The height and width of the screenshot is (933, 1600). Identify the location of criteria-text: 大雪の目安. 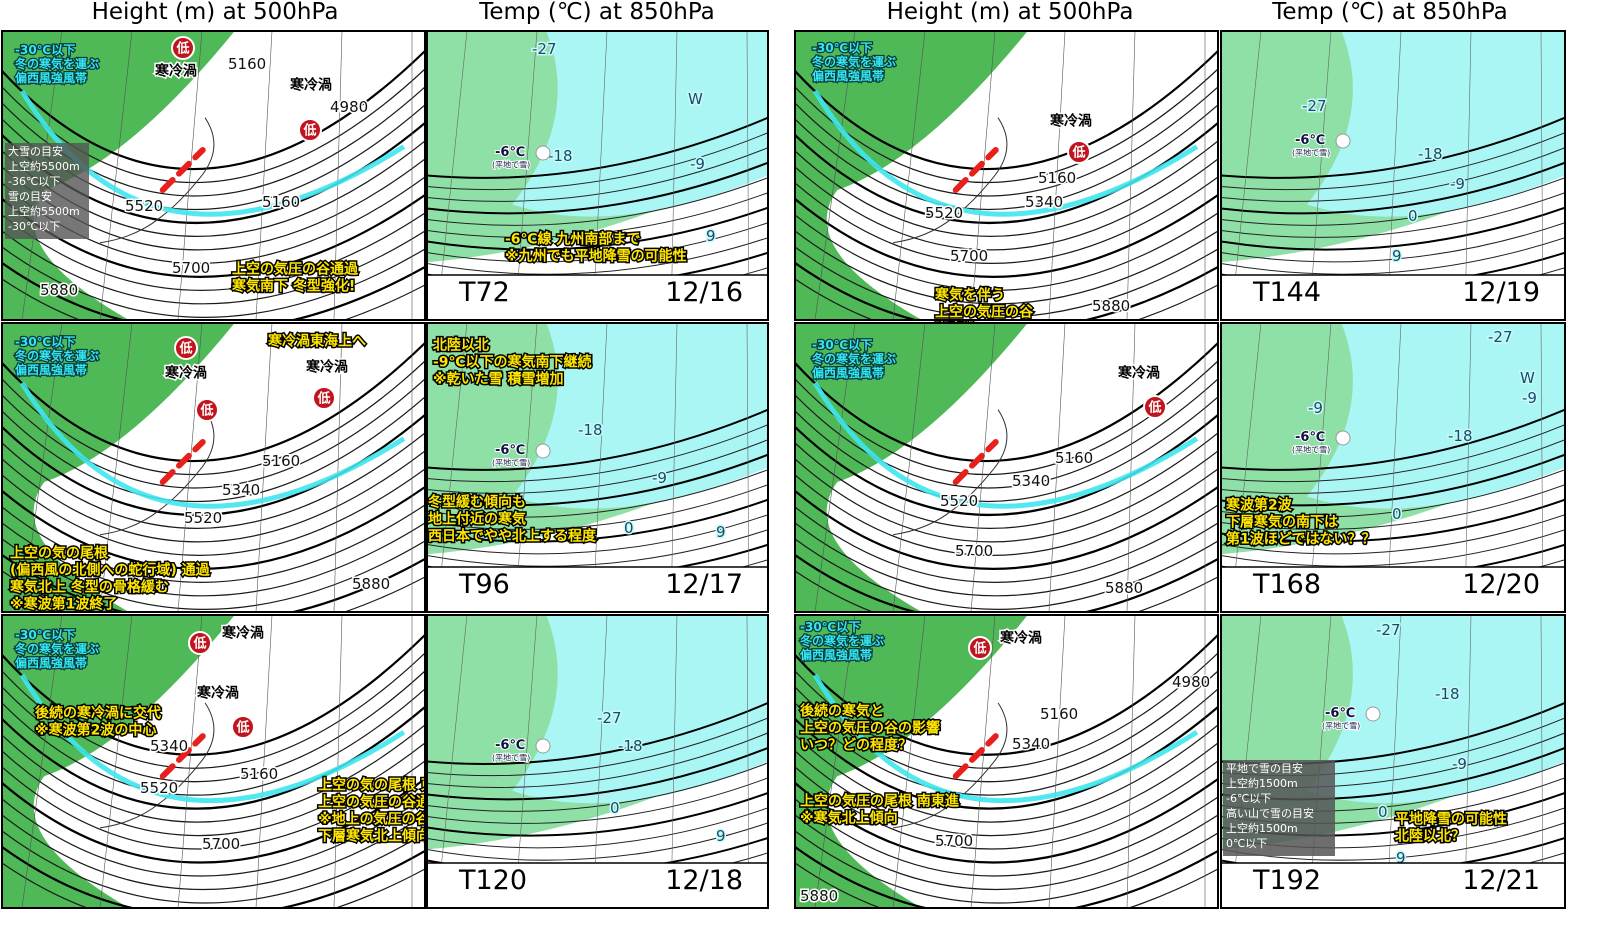
(35, 151).